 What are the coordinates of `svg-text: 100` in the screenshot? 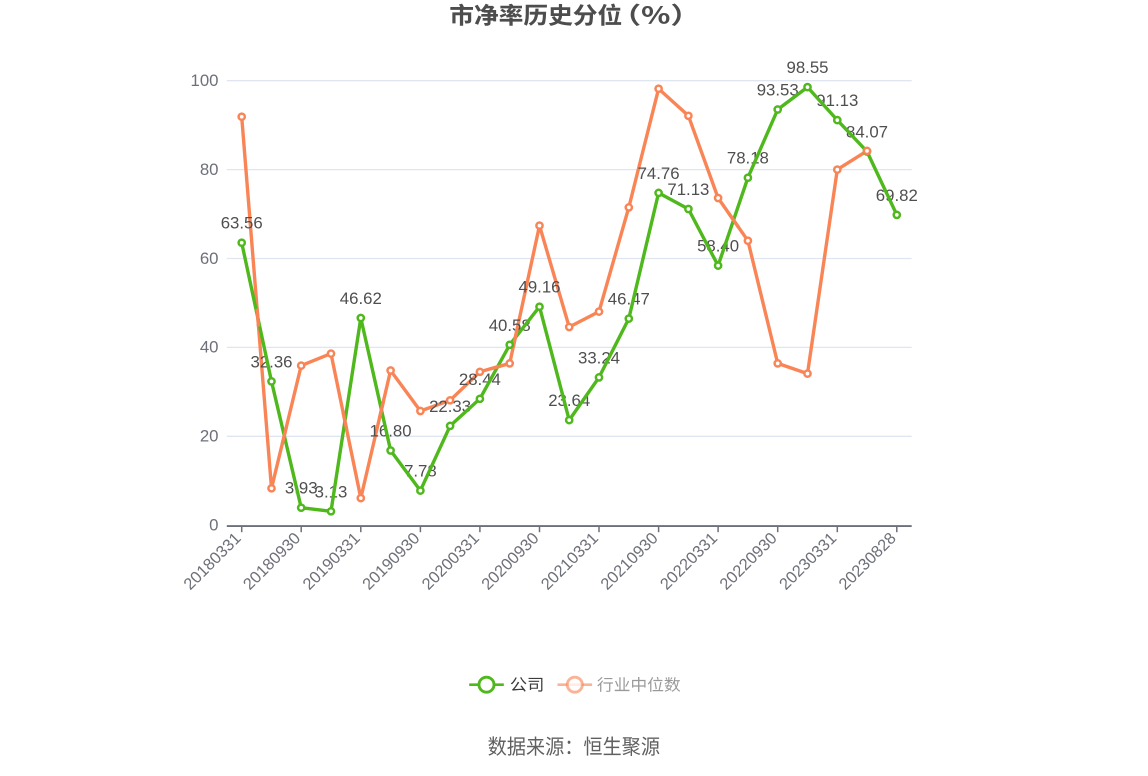 It's located at (205, 80).